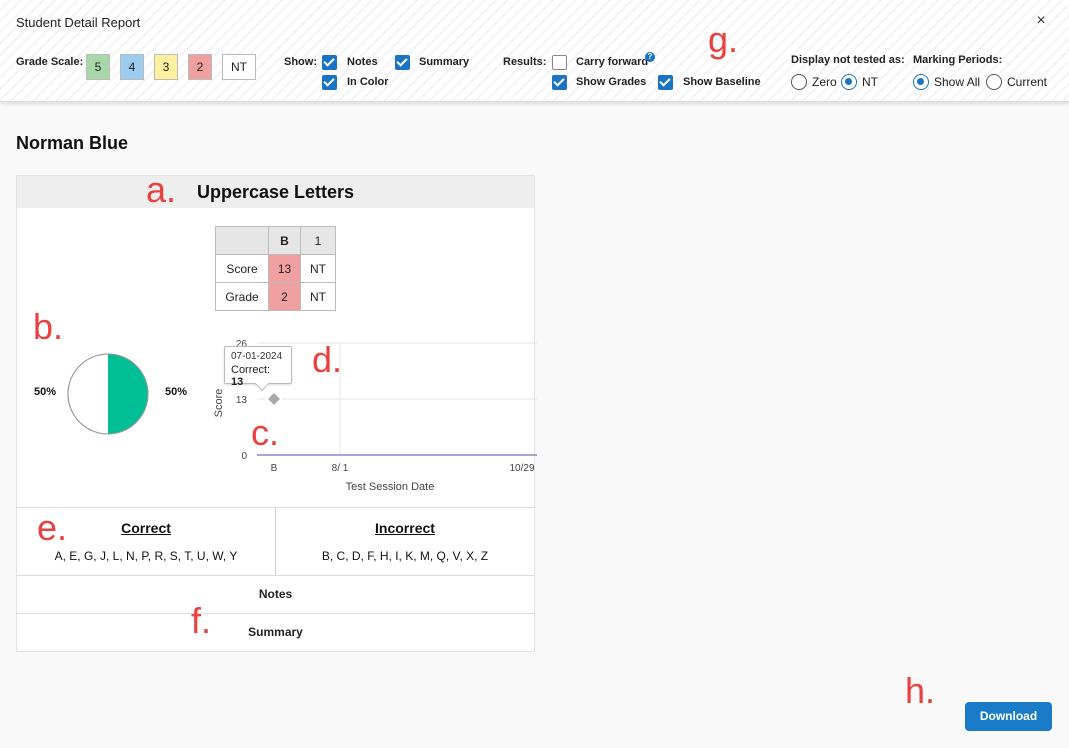 This screenshot has width=1069, height=748. I want to click on current-radio-label: Current, so click(1027, 82).